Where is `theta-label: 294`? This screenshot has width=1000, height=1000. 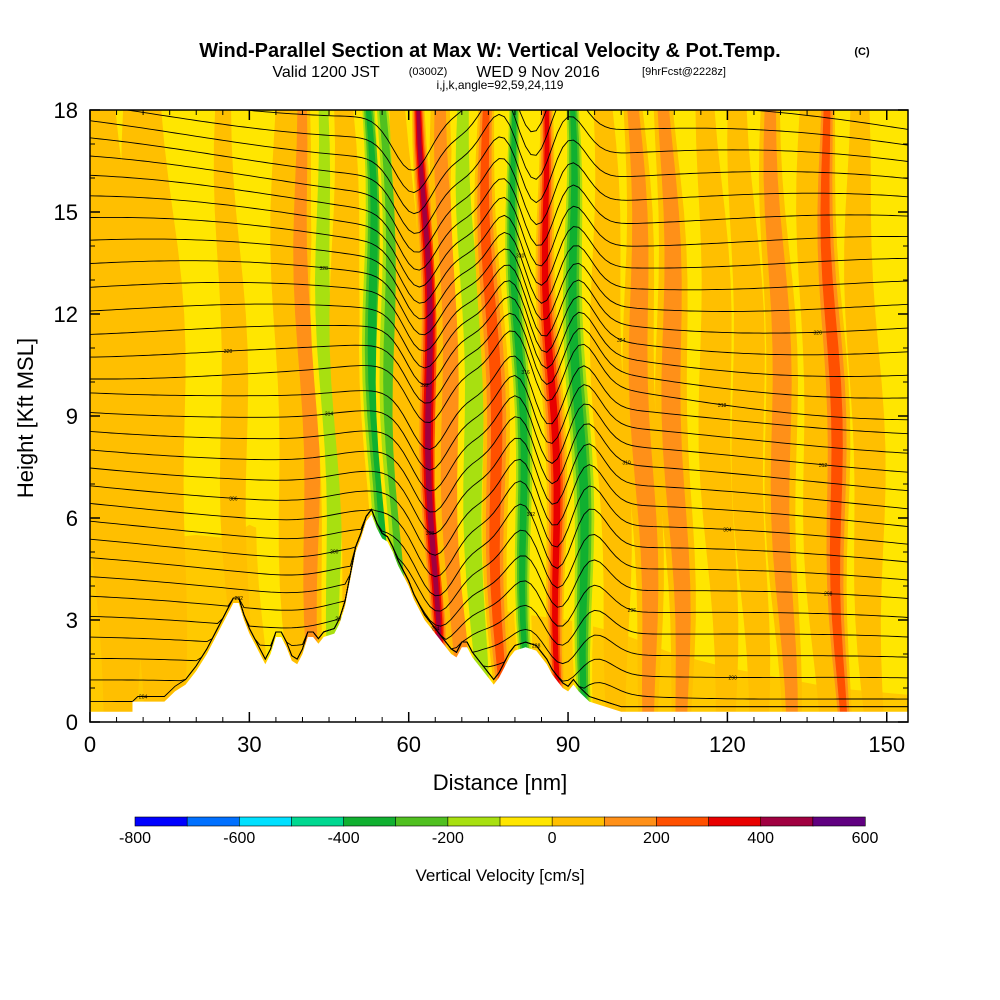
theta-label: 294 is located at coordinates (435, 630).